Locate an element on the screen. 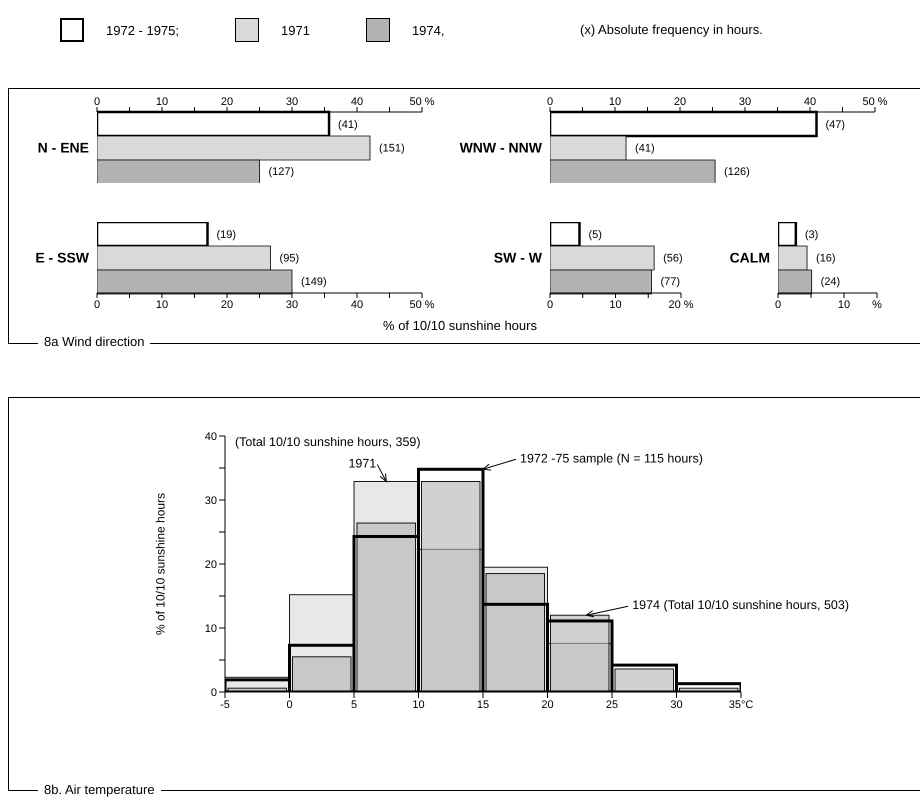  legend-label: 1972 - 1975; is located at coordinates (143, 30).